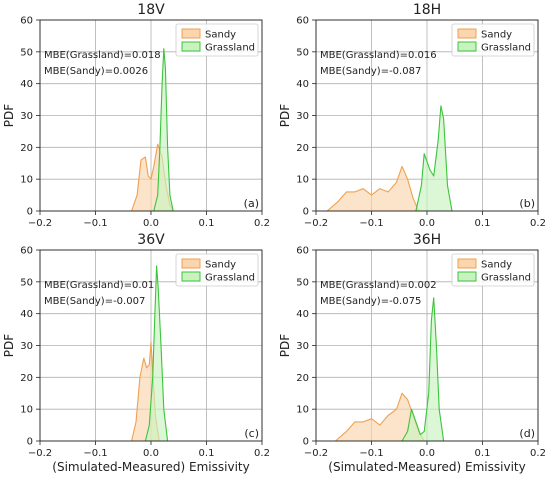 The width and height of the screenshot is (550, 481). I want to click on panel-letter: (c), so click(251, 433).